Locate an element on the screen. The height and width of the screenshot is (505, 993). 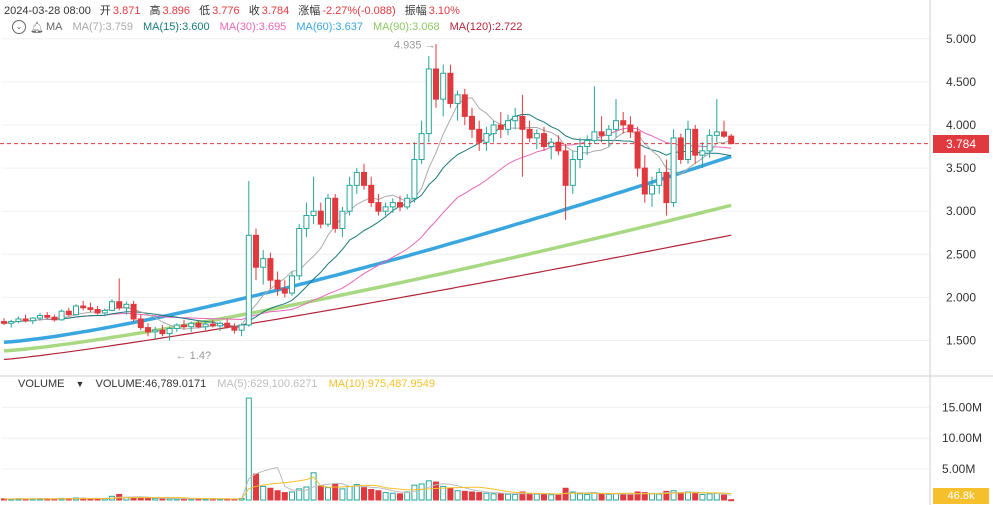
bell-icon: 🔔︎ is located at coordinates (37, 27).